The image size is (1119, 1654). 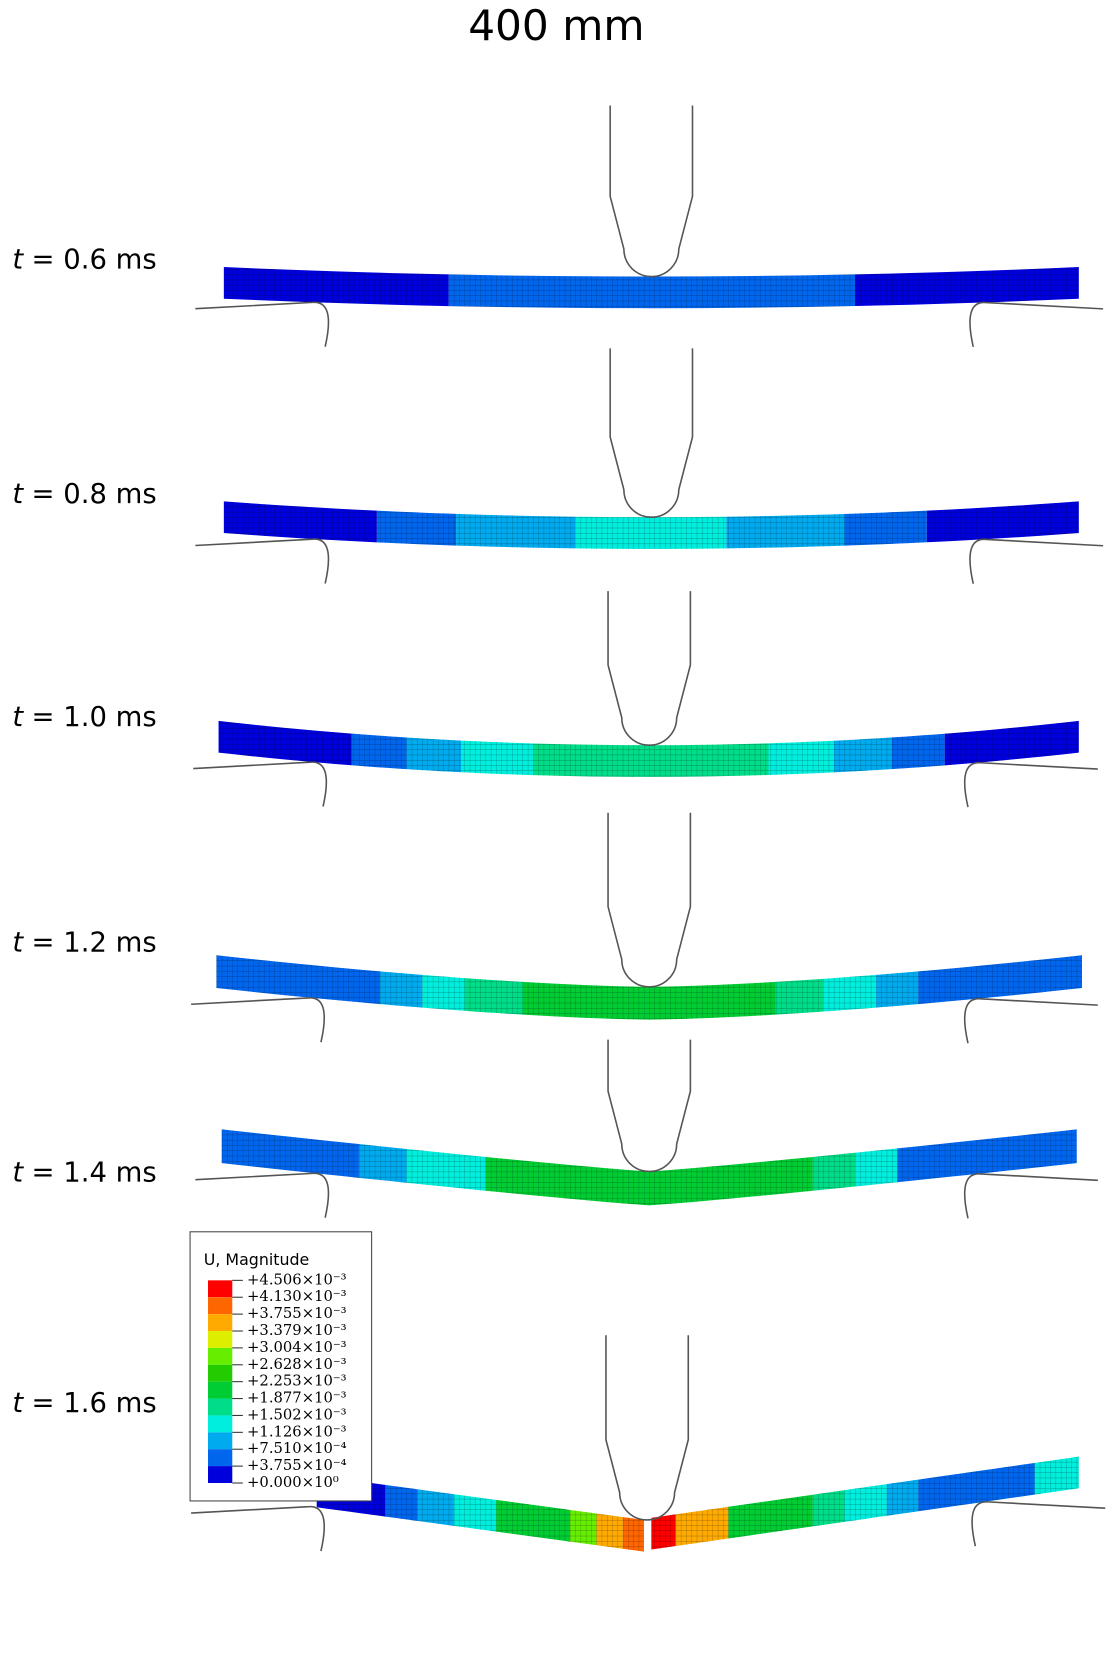 I want to click on time-value: = 1.2 ms, so click(x=94, y=942).